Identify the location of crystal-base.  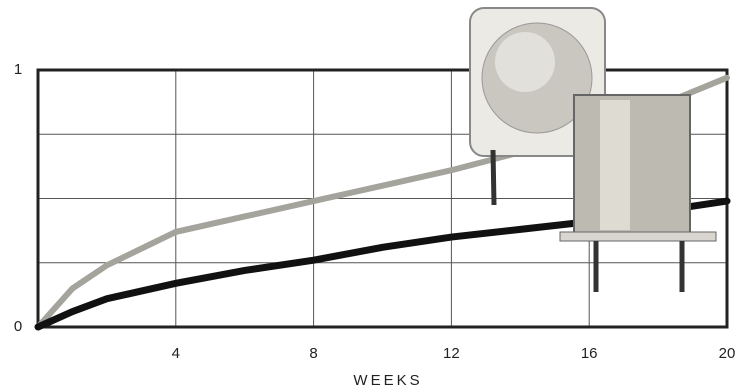
(638, 236).